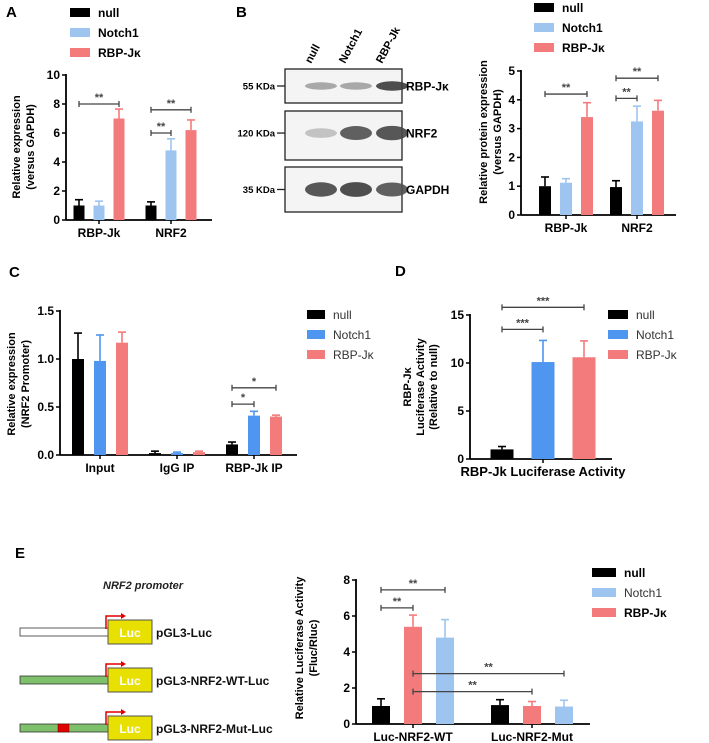  What do you see at coordinates (427, 190) in the screenshot?
I see `protein-label: GAPDH` at bounding box center [427, 190].